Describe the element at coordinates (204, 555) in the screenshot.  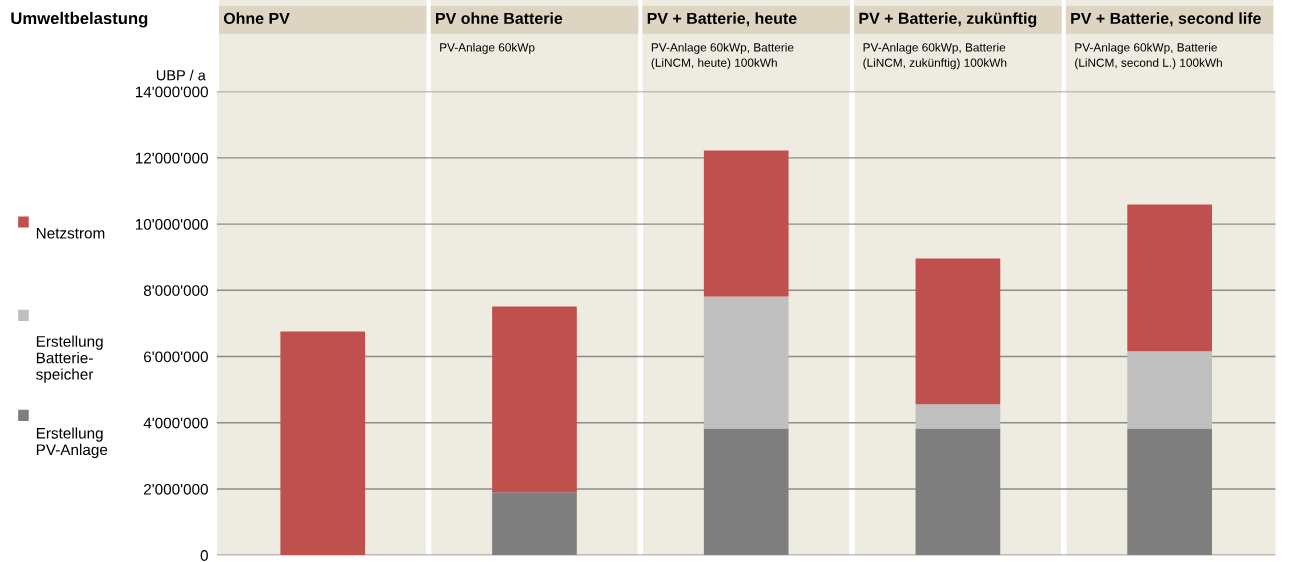
I see `y-tick-label: 0` at that location.